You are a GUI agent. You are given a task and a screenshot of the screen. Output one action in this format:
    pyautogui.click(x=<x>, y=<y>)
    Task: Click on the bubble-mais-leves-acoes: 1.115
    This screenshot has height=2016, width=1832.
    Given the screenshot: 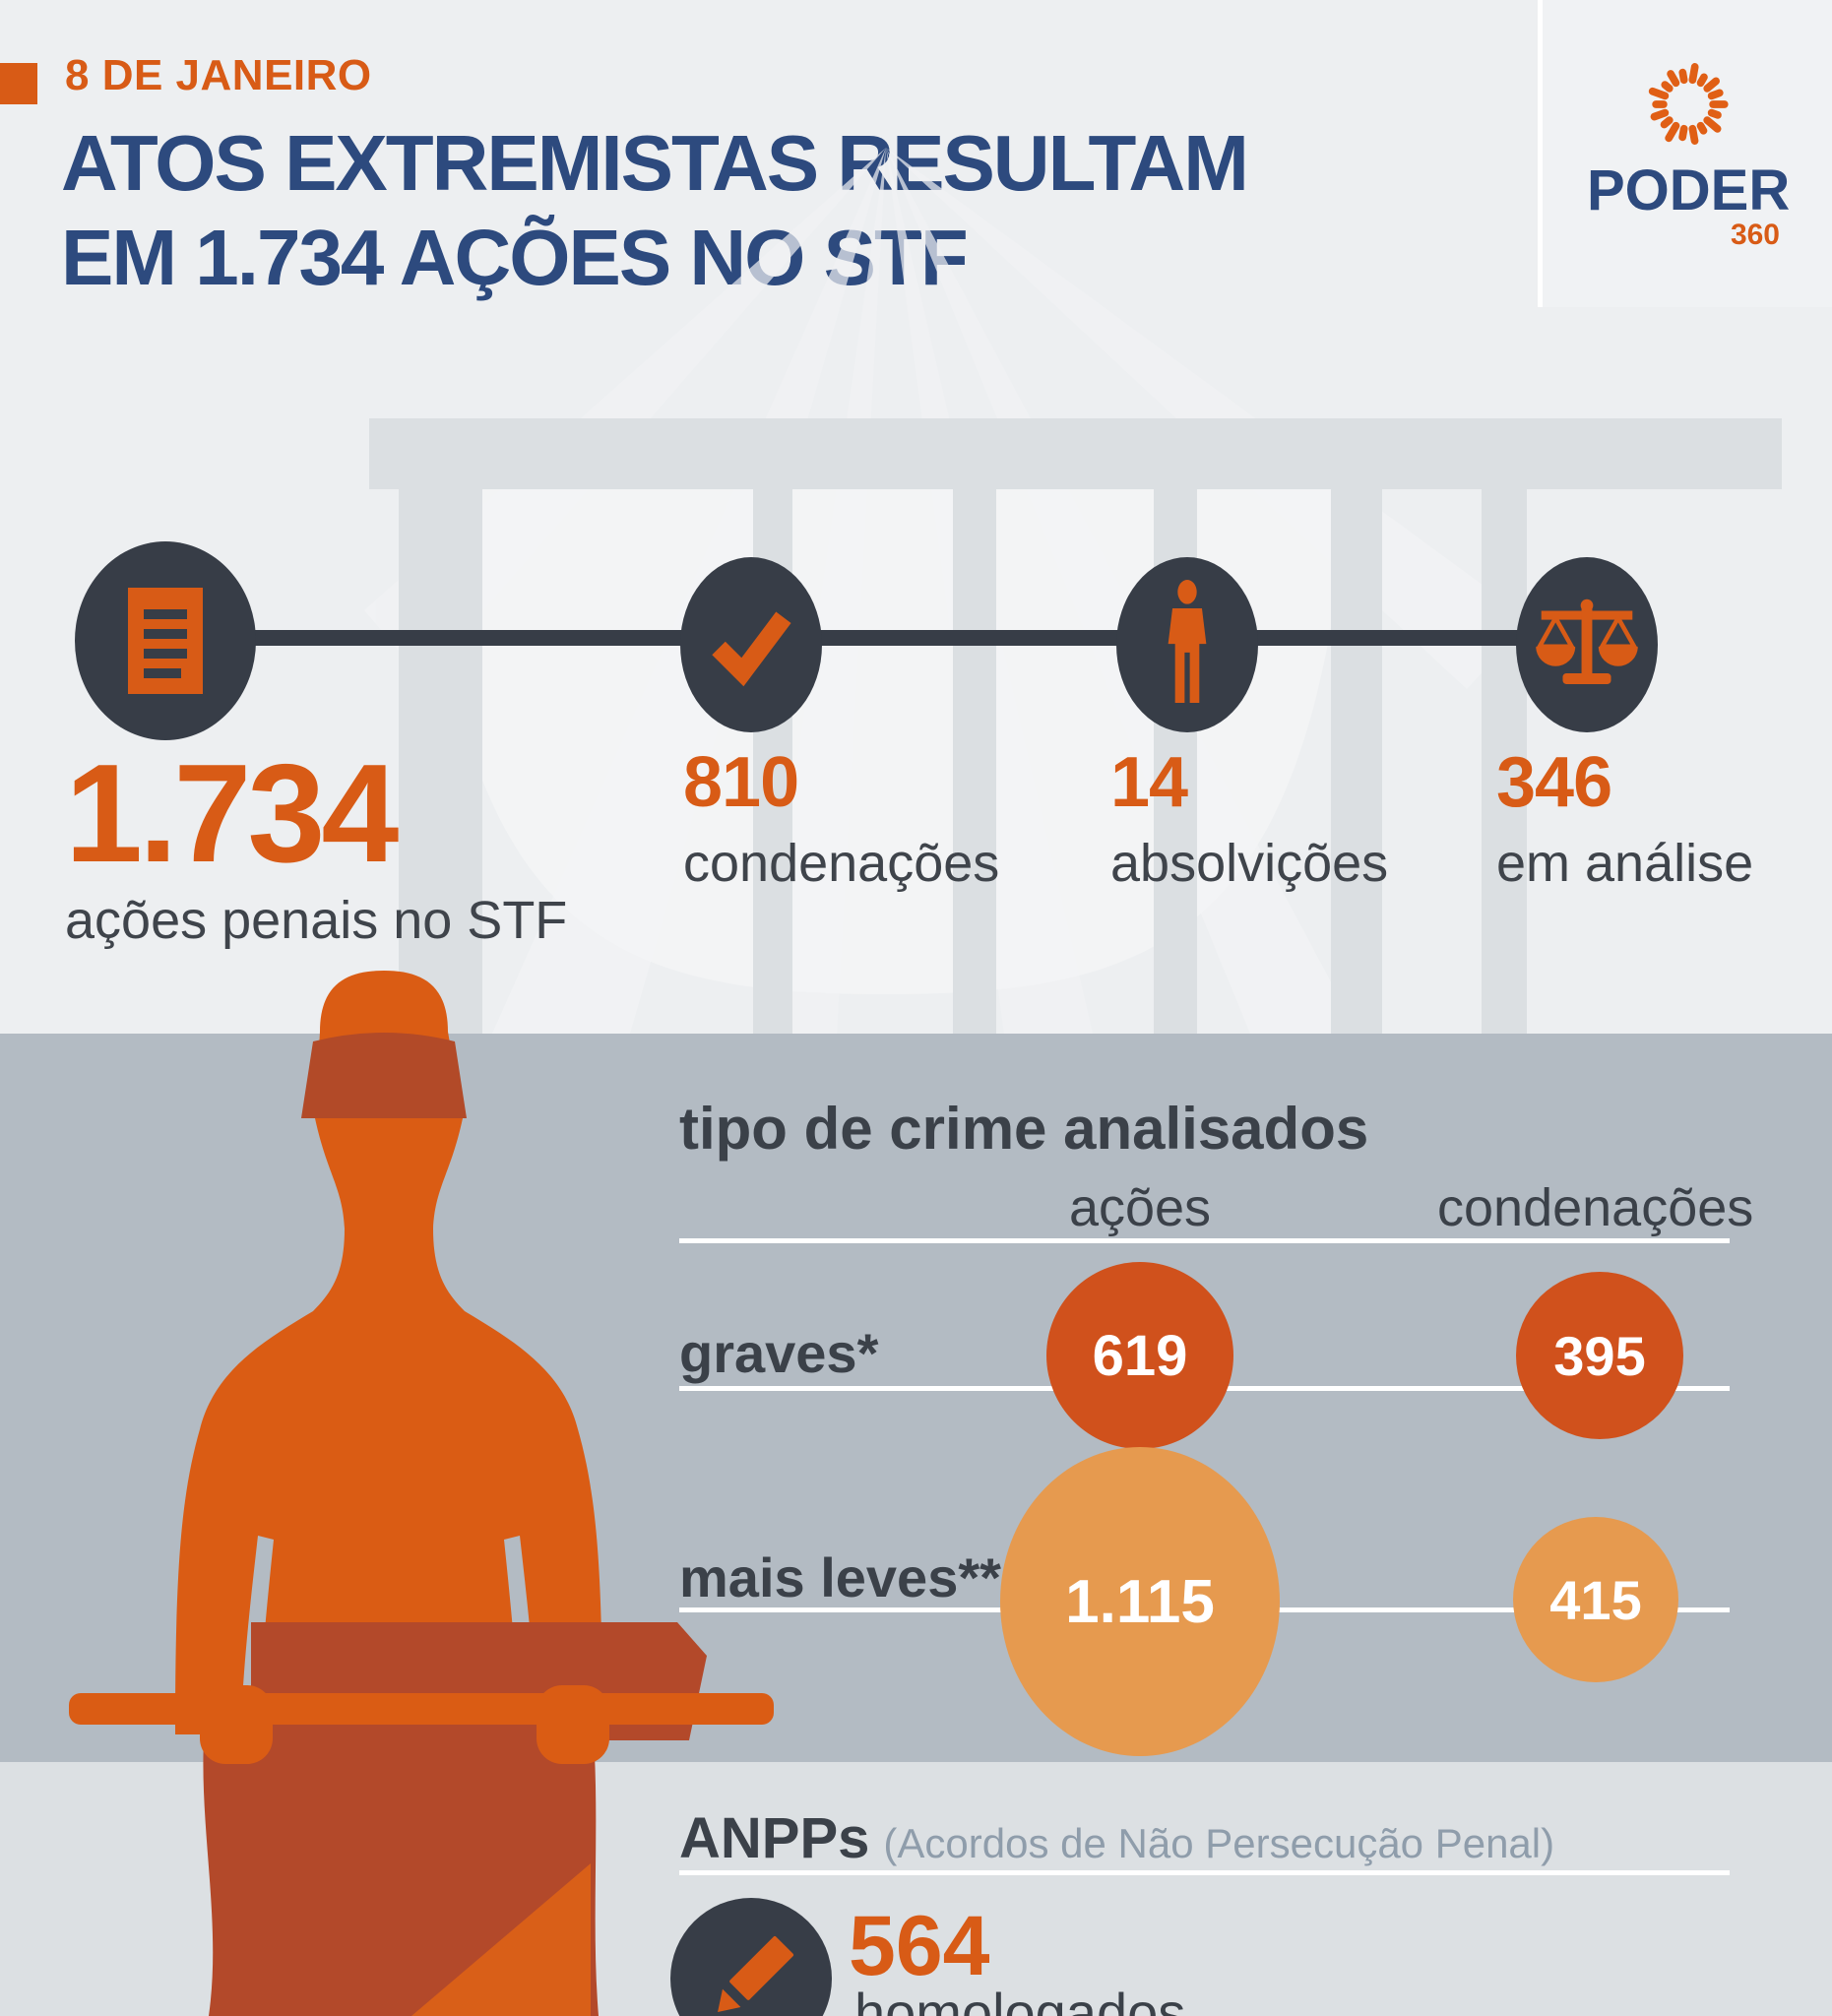 What is the action you would take?
    pyautogui.click(x=1140, y=1601)
    